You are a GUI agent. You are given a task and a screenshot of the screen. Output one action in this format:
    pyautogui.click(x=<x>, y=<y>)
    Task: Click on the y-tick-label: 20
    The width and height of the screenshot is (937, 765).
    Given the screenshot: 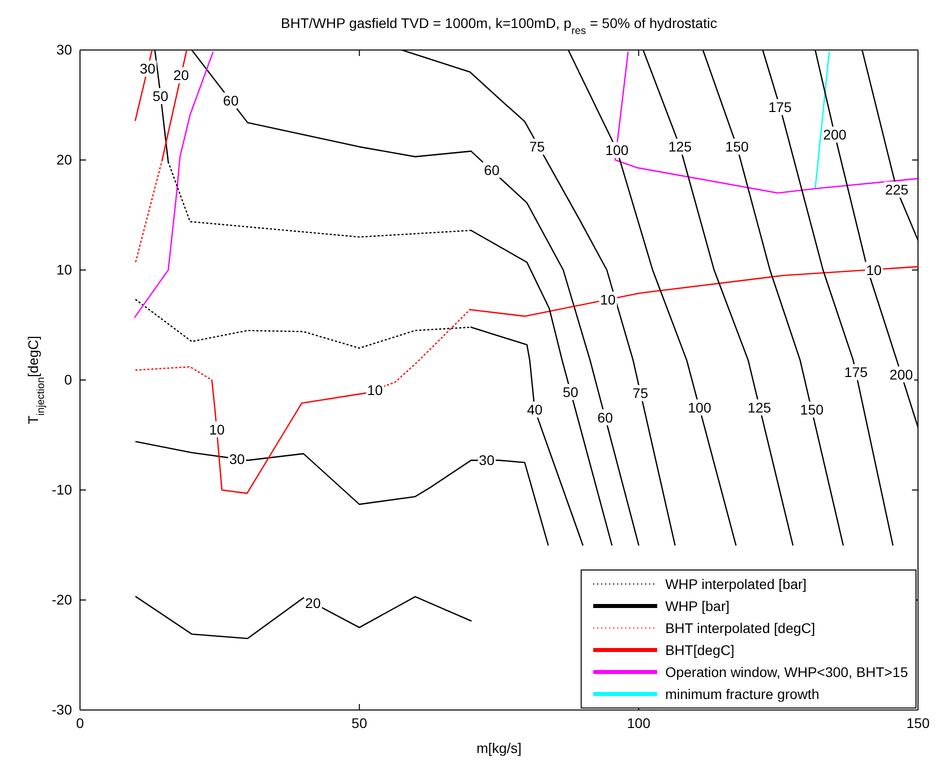 What is the action you would take?
    pyautogui.click(x=64, y=159)
    